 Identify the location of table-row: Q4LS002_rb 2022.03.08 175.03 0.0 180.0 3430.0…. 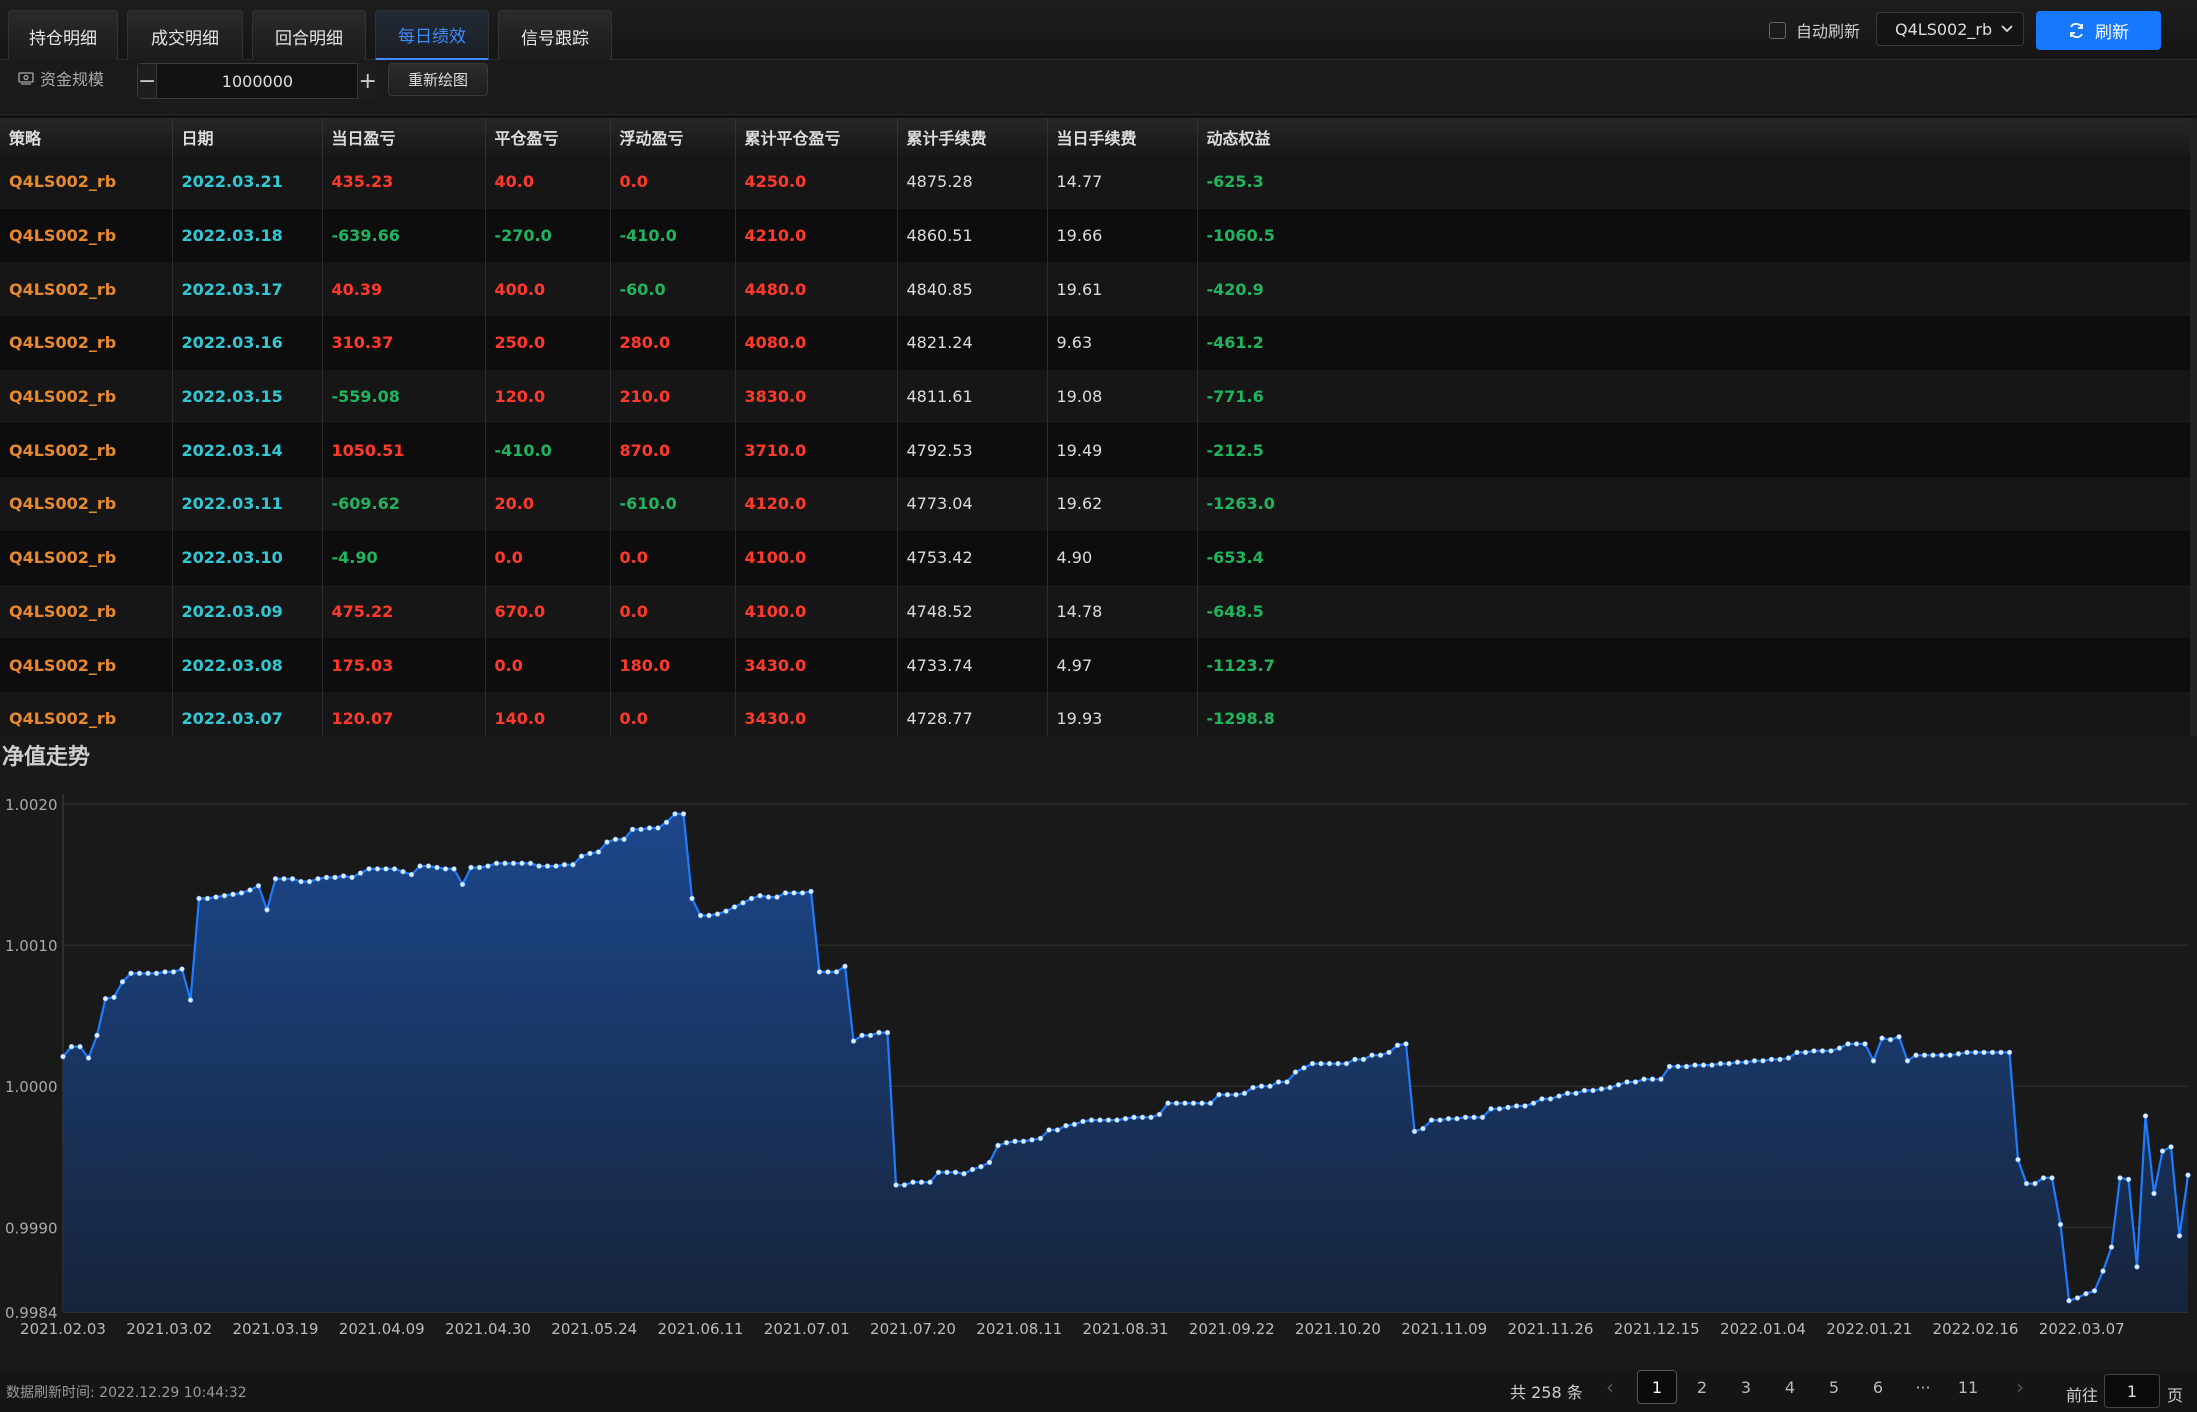
(1095, 665).